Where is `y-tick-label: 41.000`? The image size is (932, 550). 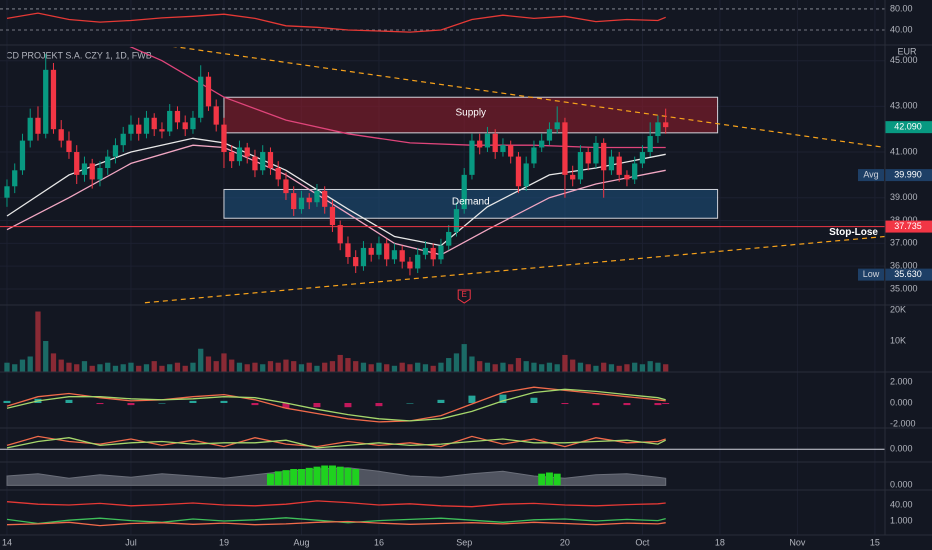 y-tick-label: 41.000 is located at coordinates (904, 151).